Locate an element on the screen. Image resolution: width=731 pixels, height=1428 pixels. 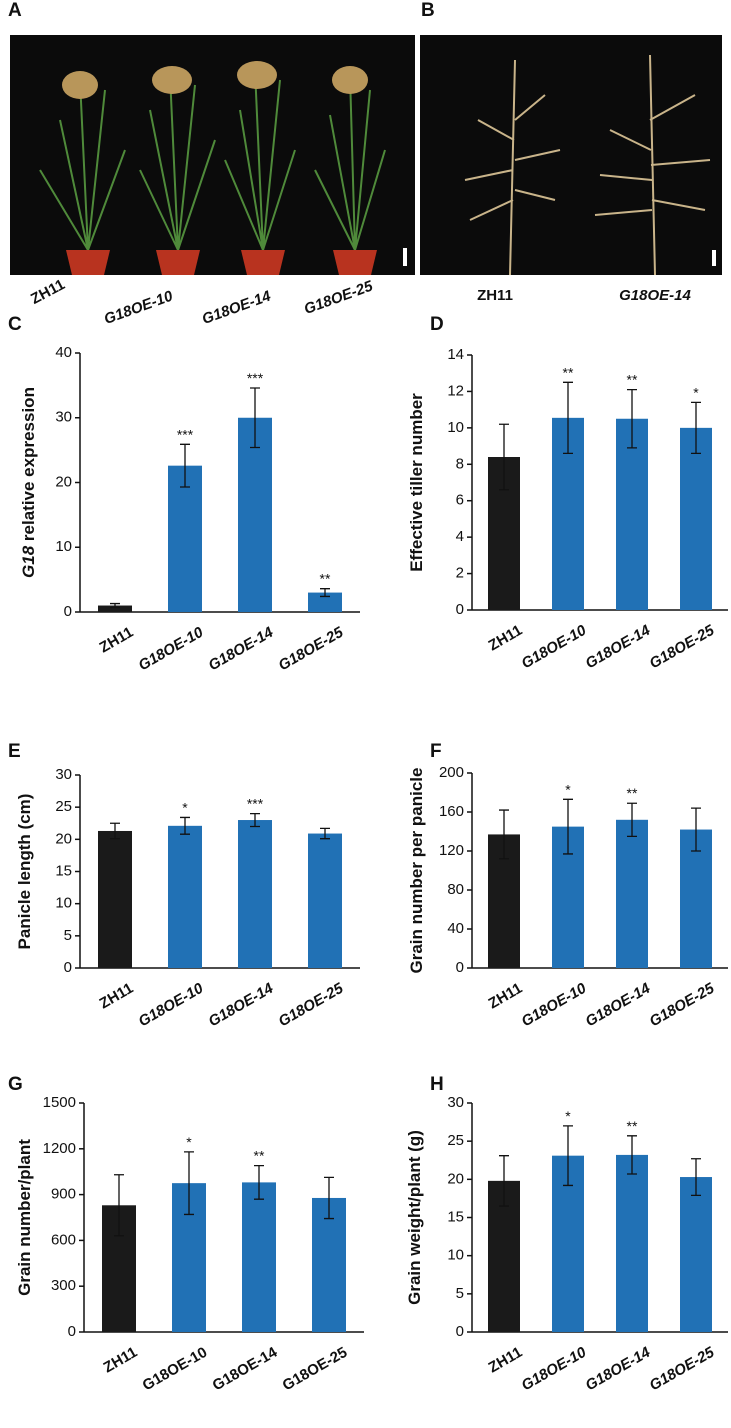
y-axis-label: Grain number per panicle is located at coordinates (416, 871).